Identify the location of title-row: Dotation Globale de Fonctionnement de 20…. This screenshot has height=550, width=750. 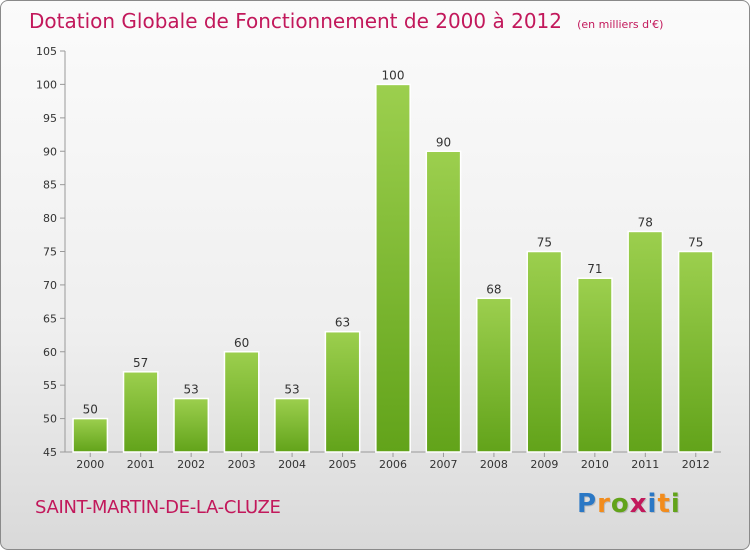
(346, 21).